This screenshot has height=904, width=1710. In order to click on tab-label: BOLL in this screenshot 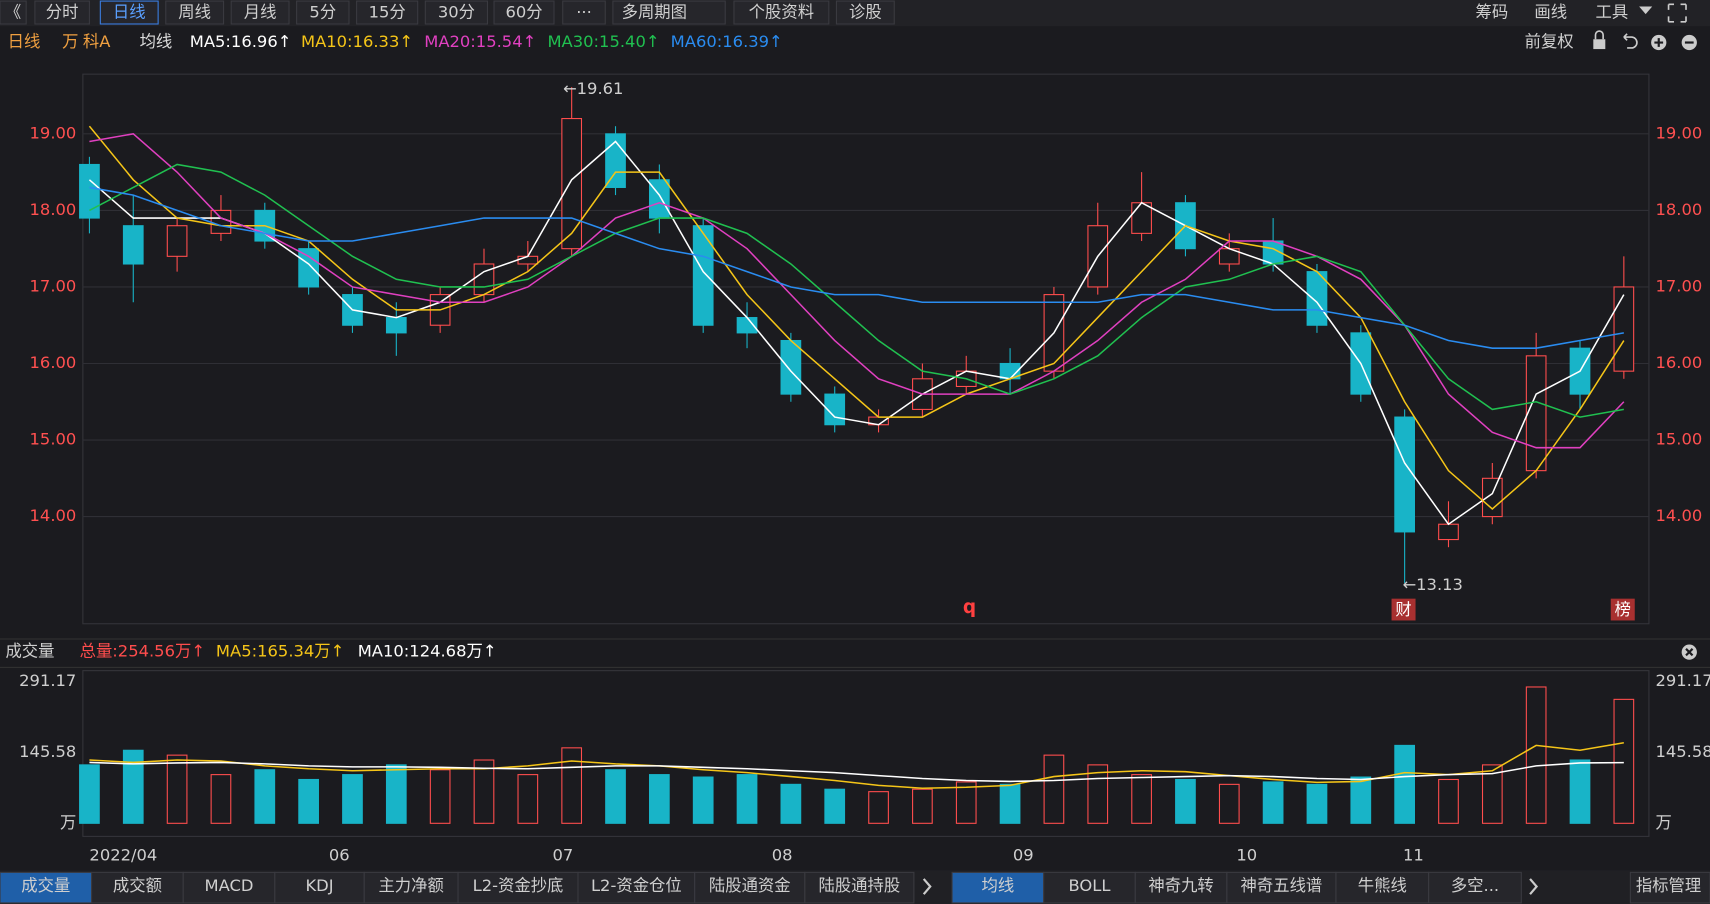, I will do `click(1089, 885)`.